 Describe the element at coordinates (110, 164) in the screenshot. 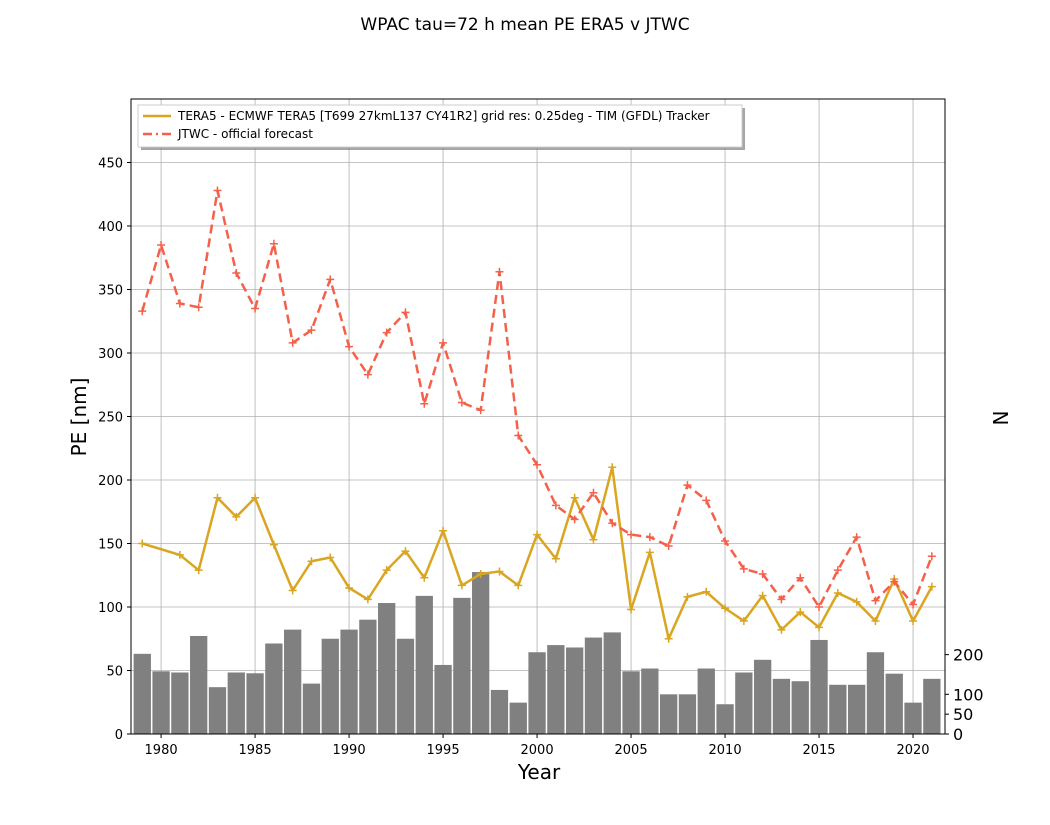

I see `y-tick-label: 450` at that location.